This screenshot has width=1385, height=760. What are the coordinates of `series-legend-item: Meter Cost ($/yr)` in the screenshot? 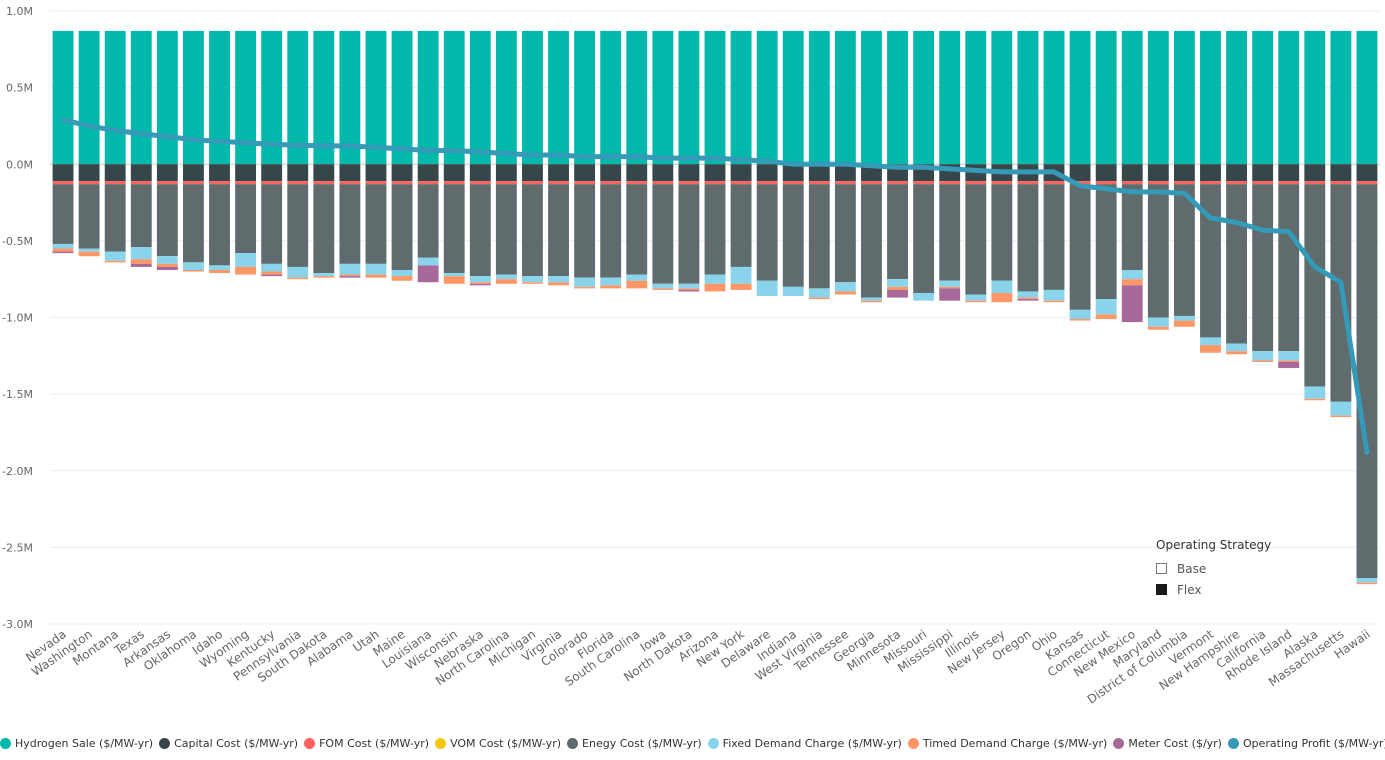 It's located at (1167, 743).